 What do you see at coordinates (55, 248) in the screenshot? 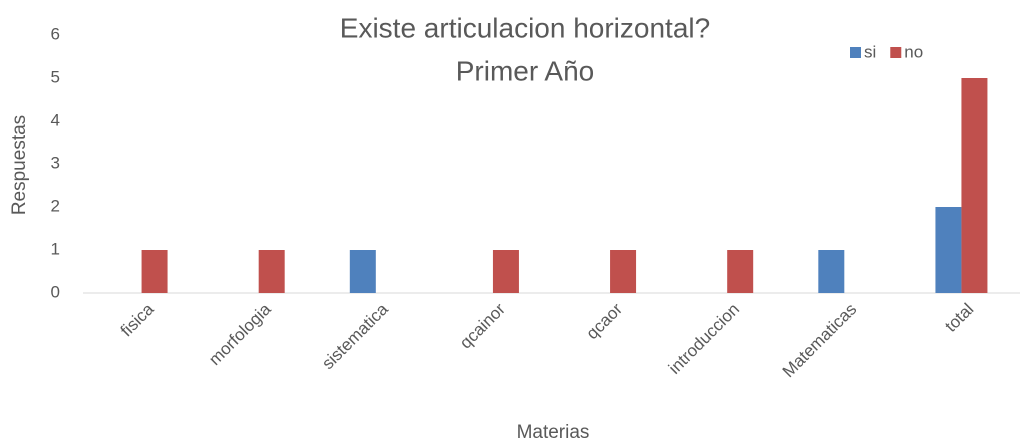
I see `y-tick-label: 1` at bounding box center [55, 248].